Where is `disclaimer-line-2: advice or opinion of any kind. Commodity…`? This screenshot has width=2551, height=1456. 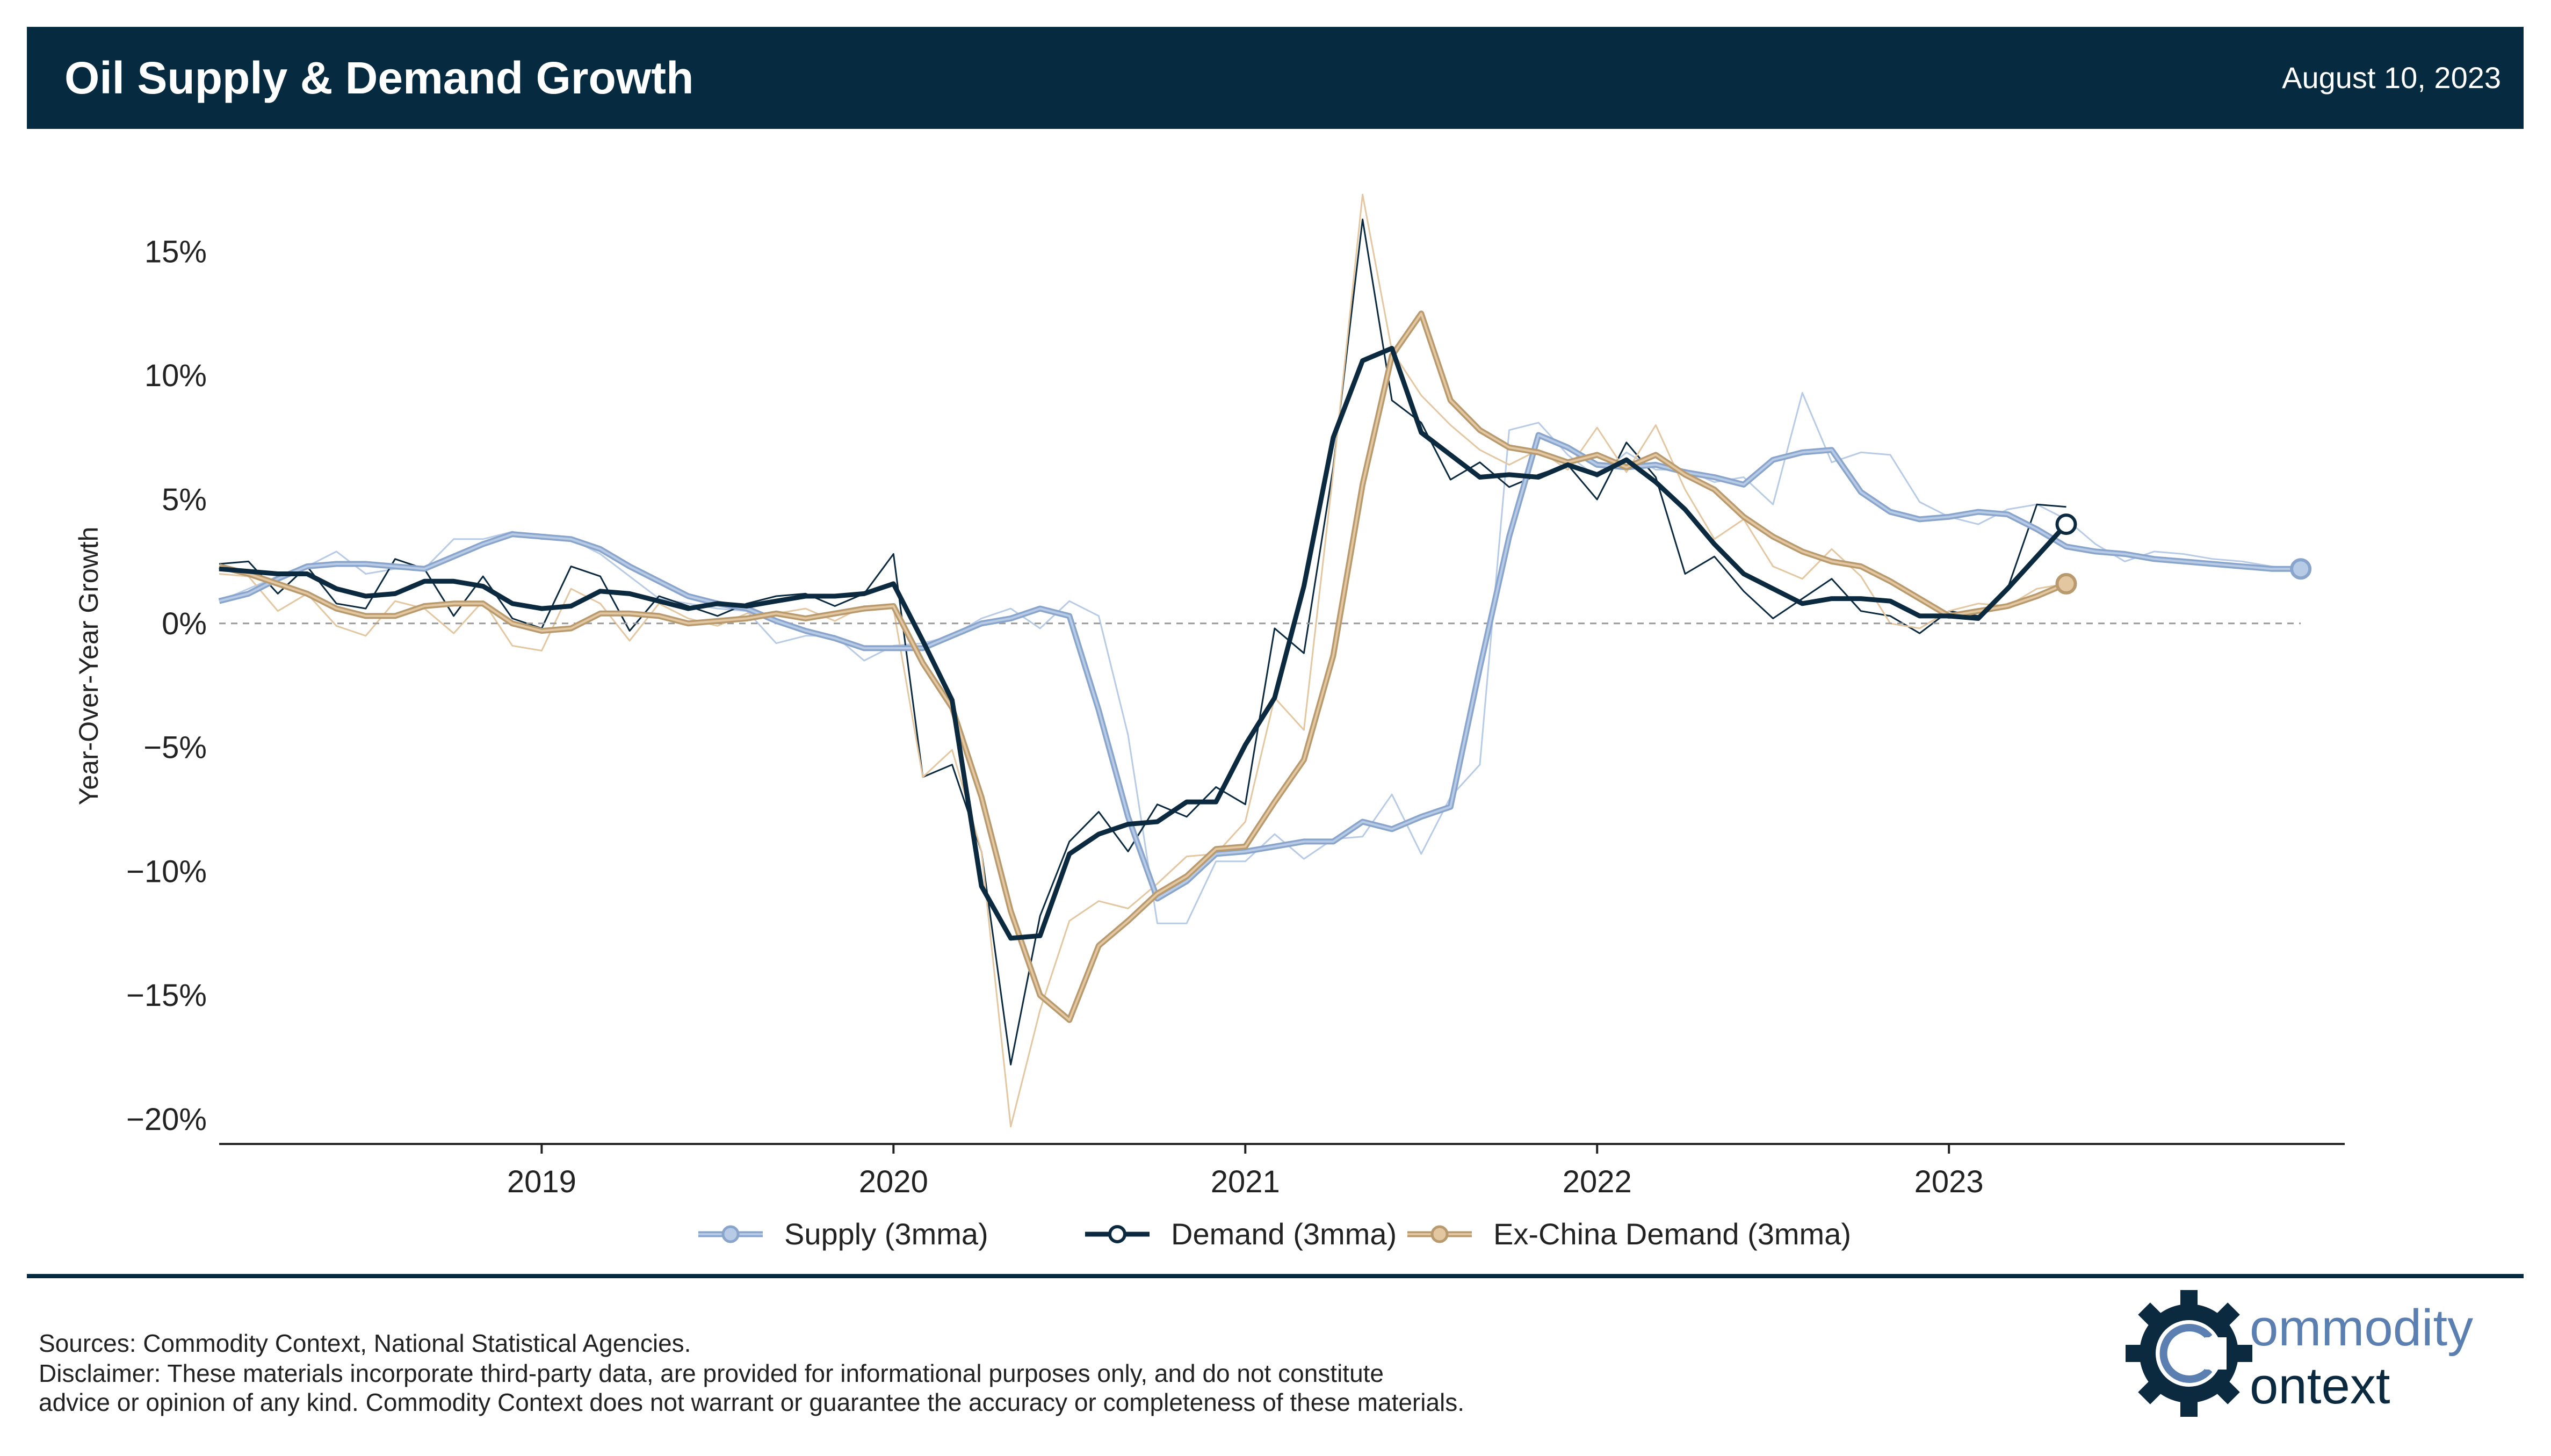 disclaimer-line-2: advice or opinion of any kind. Commodity… is located at coordinates (752, 1402).